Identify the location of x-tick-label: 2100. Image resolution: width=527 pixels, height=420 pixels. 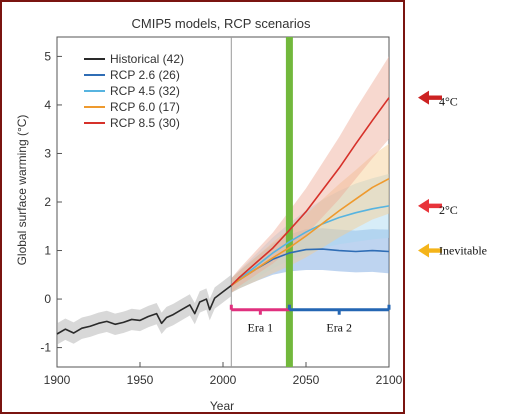
(389, 380).